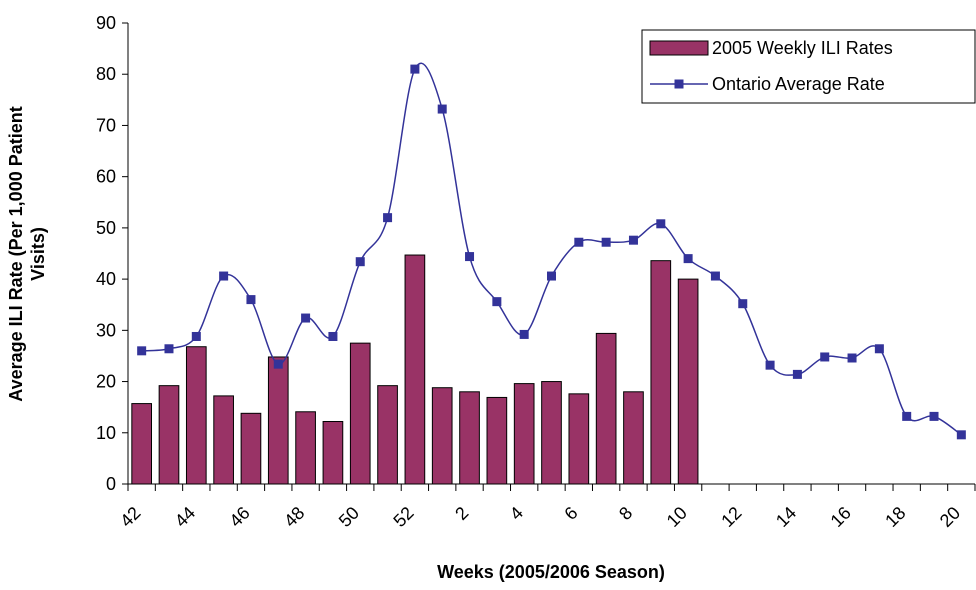 The width and height of the screenshot is (976, 590). What do you see at coordinates (551, 572) in the screenshot?
I see `x-axis-title: Weeks (2005/2006 Season)` at bounding box center [551, 572].